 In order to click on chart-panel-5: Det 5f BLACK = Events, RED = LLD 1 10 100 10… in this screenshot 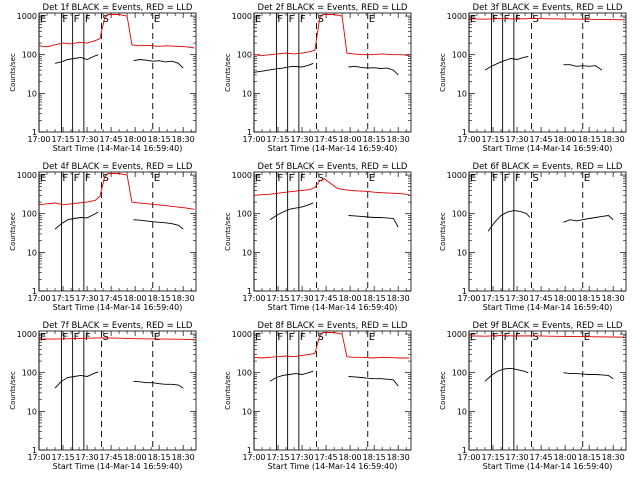, I will do `click(318, 237)`.